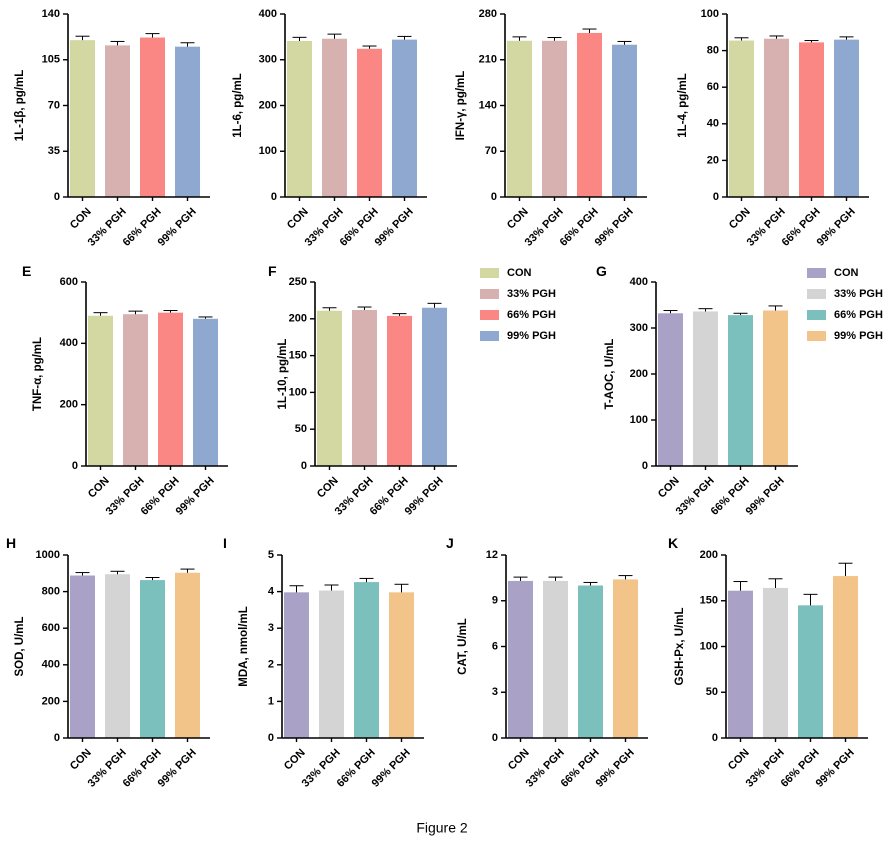 The width and height of the screenshot is (885, 843). Describe the element at coordinates (244, 646) in the screenshot. I see `y-axis-label: MDA, nmol/mL` at that location.